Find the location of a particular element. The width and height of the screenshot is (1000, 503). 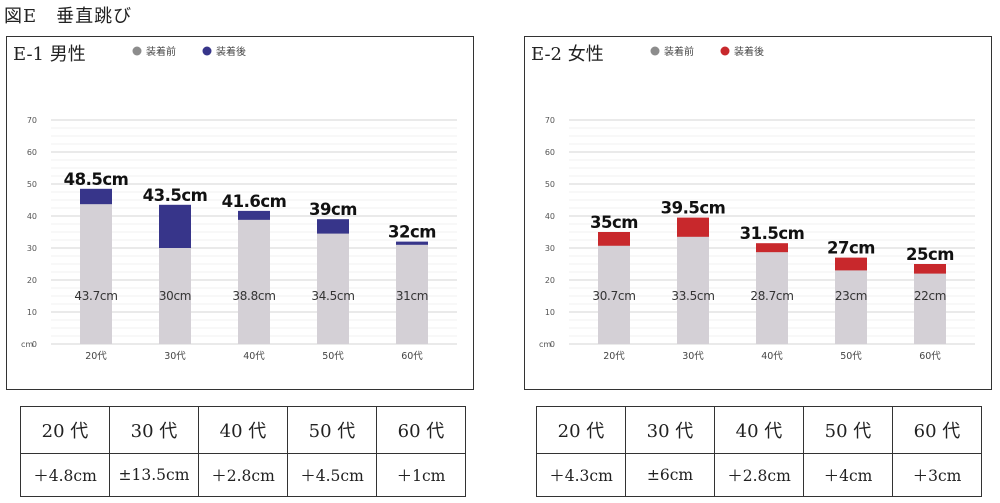

bar-before-label: 31cm is located at coordinates (412, 296).